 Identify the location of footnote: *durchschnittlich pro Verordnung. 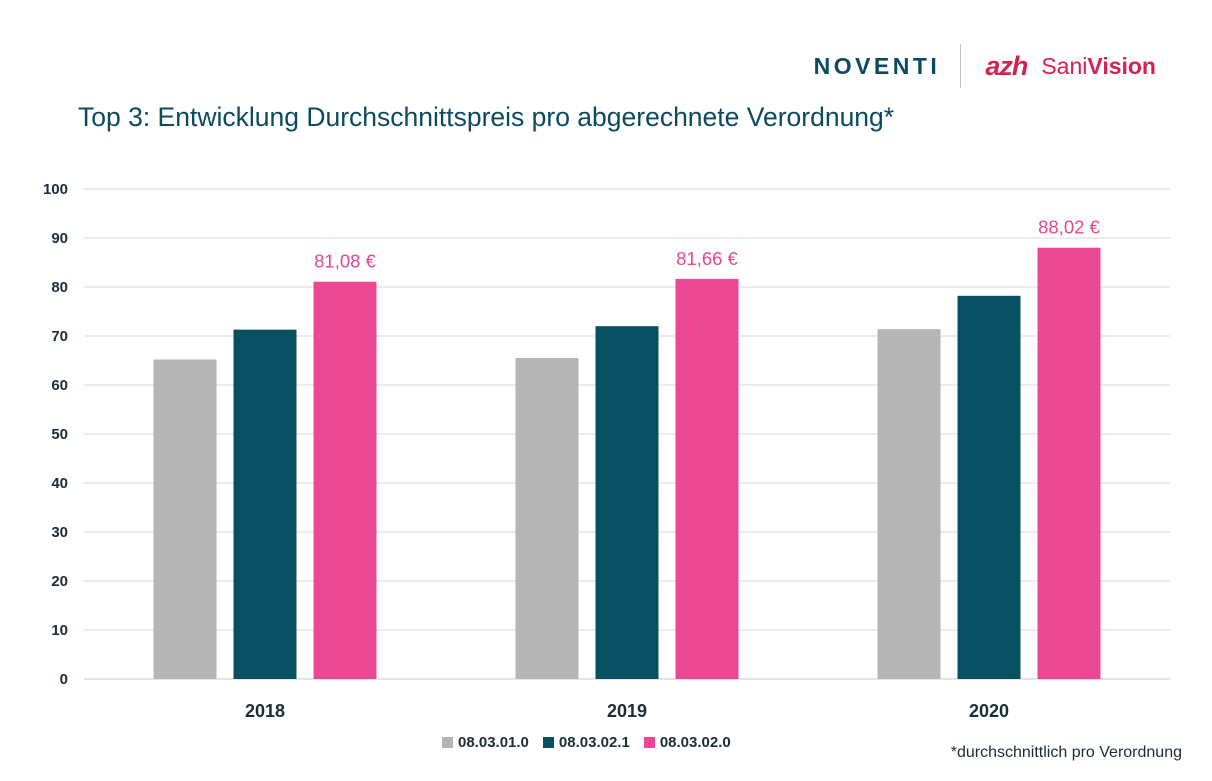
(1066, 752).